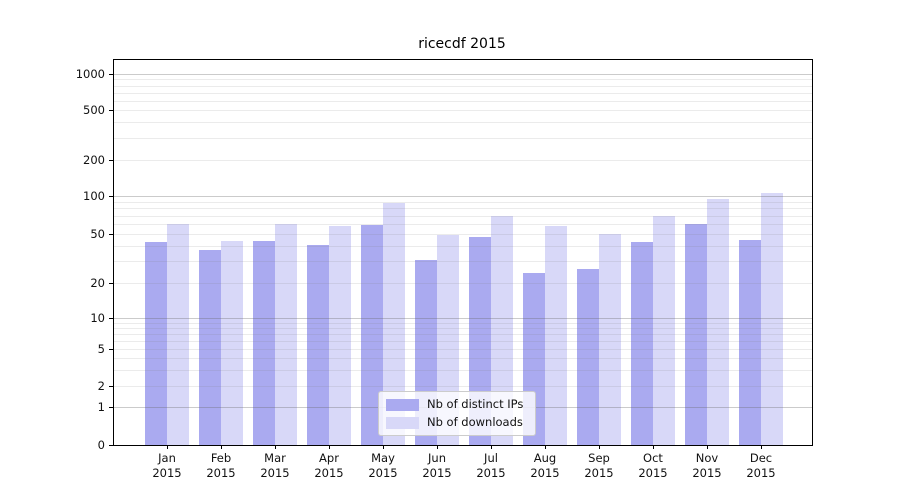  Describe the element at coordinates (653, 458) in the screenshot. I see `x-tick-label-line: Oct` at that location.